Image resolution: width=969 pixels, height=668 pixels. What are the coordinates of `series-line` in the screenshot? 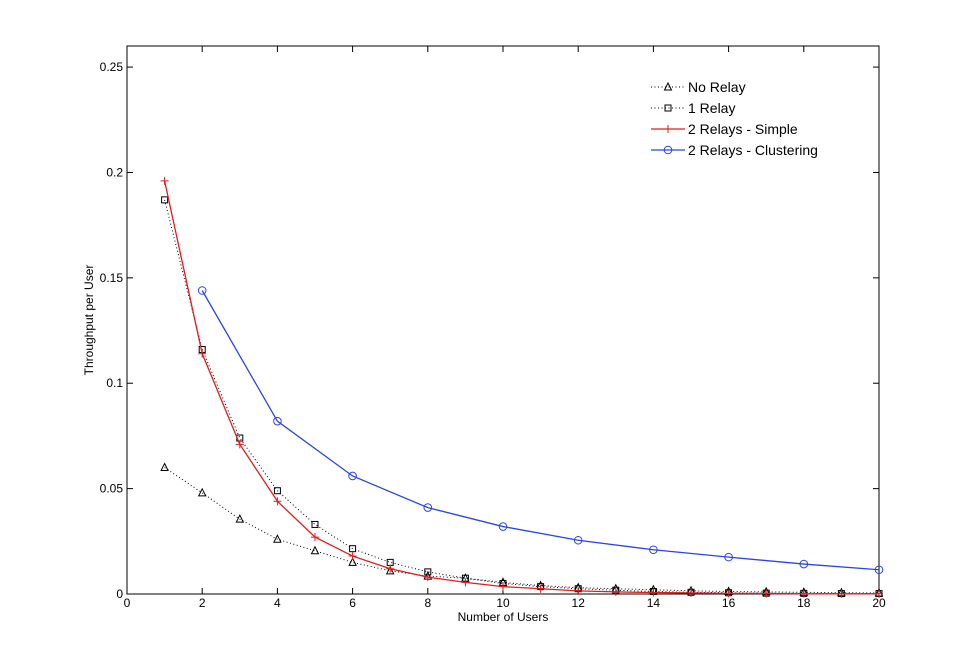 It's located at (522, 530).